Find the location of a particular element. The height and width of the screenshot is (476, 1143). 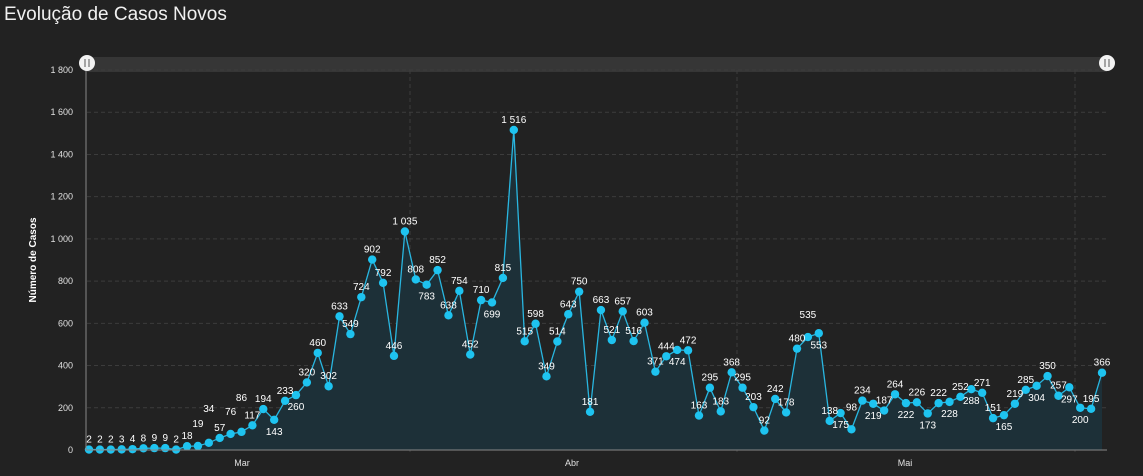

range-slider-track is located at coordinates (597, 64).